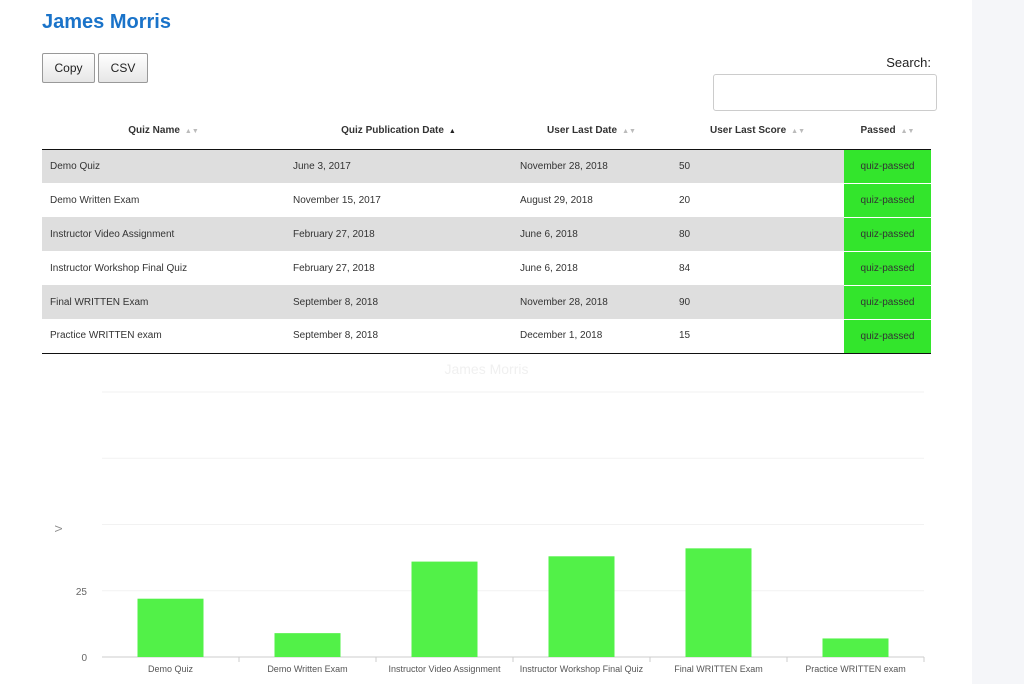 The height and width of the screenshot is (684, 1024). I want to click on column-header-user-last-date: User Last Date ▲▼, so click(591, 131).